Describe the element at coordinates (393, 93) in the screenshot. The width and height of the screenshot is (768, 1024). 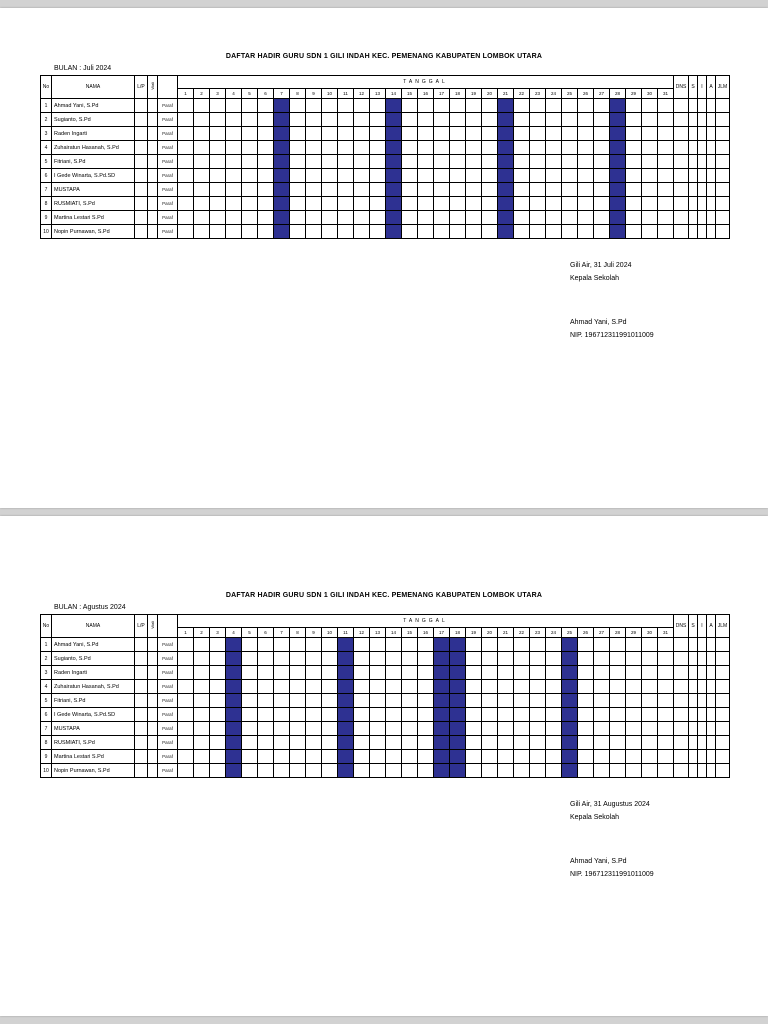
I see `date-header: 14` at that location.